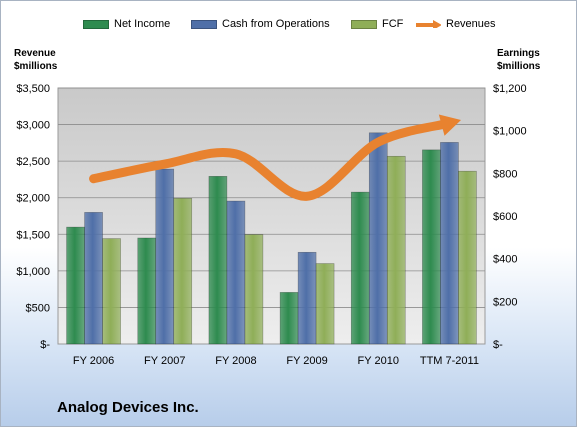 This screenshot has width=577, height=427. What do you see at coordinates (36, 66) in the screenshot?
I see `left-axis-title-line2: $millions` at bounding box center [36, 66].